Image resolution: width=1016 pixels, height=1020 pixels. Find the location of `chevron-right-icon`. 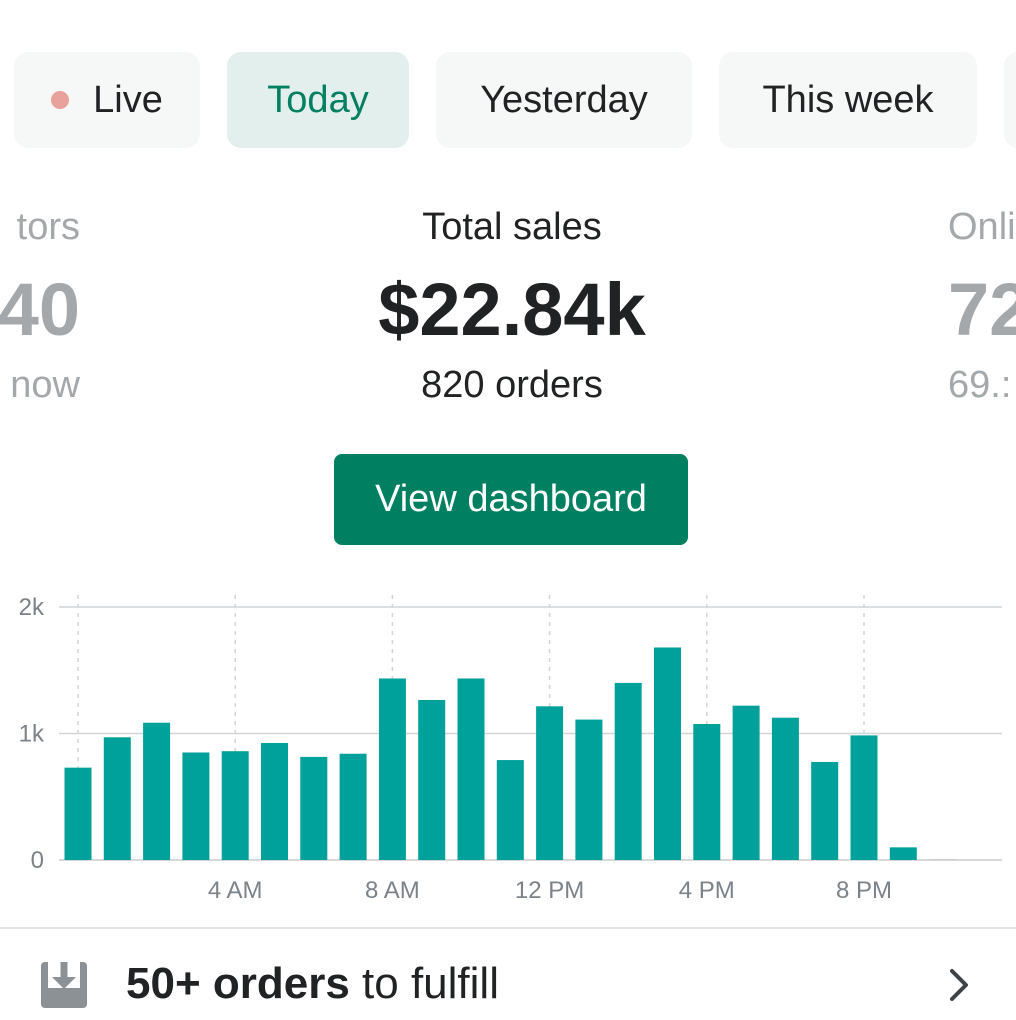

chevron-right-icon is located at coordinates (959, 985).